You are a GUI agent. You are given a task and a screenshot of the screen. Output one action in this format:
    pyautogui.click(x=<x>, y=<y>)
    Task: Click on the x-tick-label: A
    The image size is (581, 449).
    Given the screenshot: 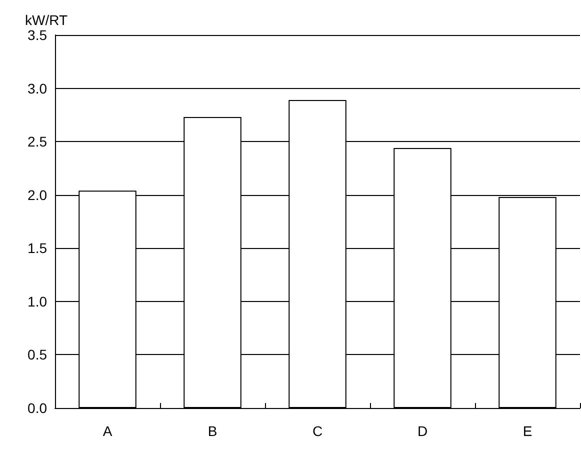 What is the action you would take?
    pyautogui.click(x=107, y=431)
    